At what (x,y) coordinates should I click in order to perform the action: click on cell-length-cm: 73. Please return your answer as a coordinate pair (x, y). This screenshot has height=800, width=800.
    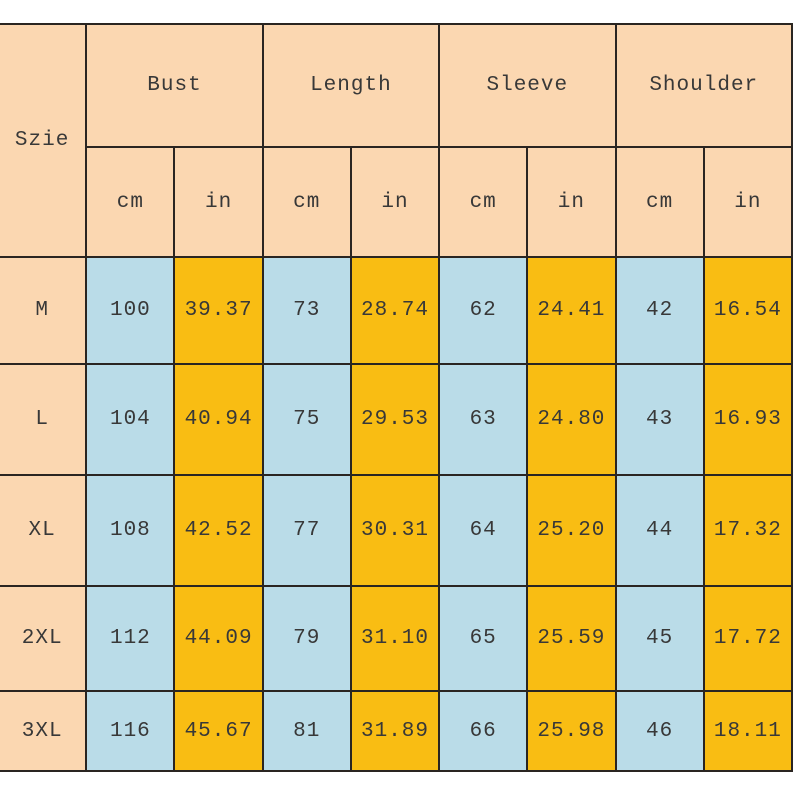
    Looking at the image, I should click on (306, 310).